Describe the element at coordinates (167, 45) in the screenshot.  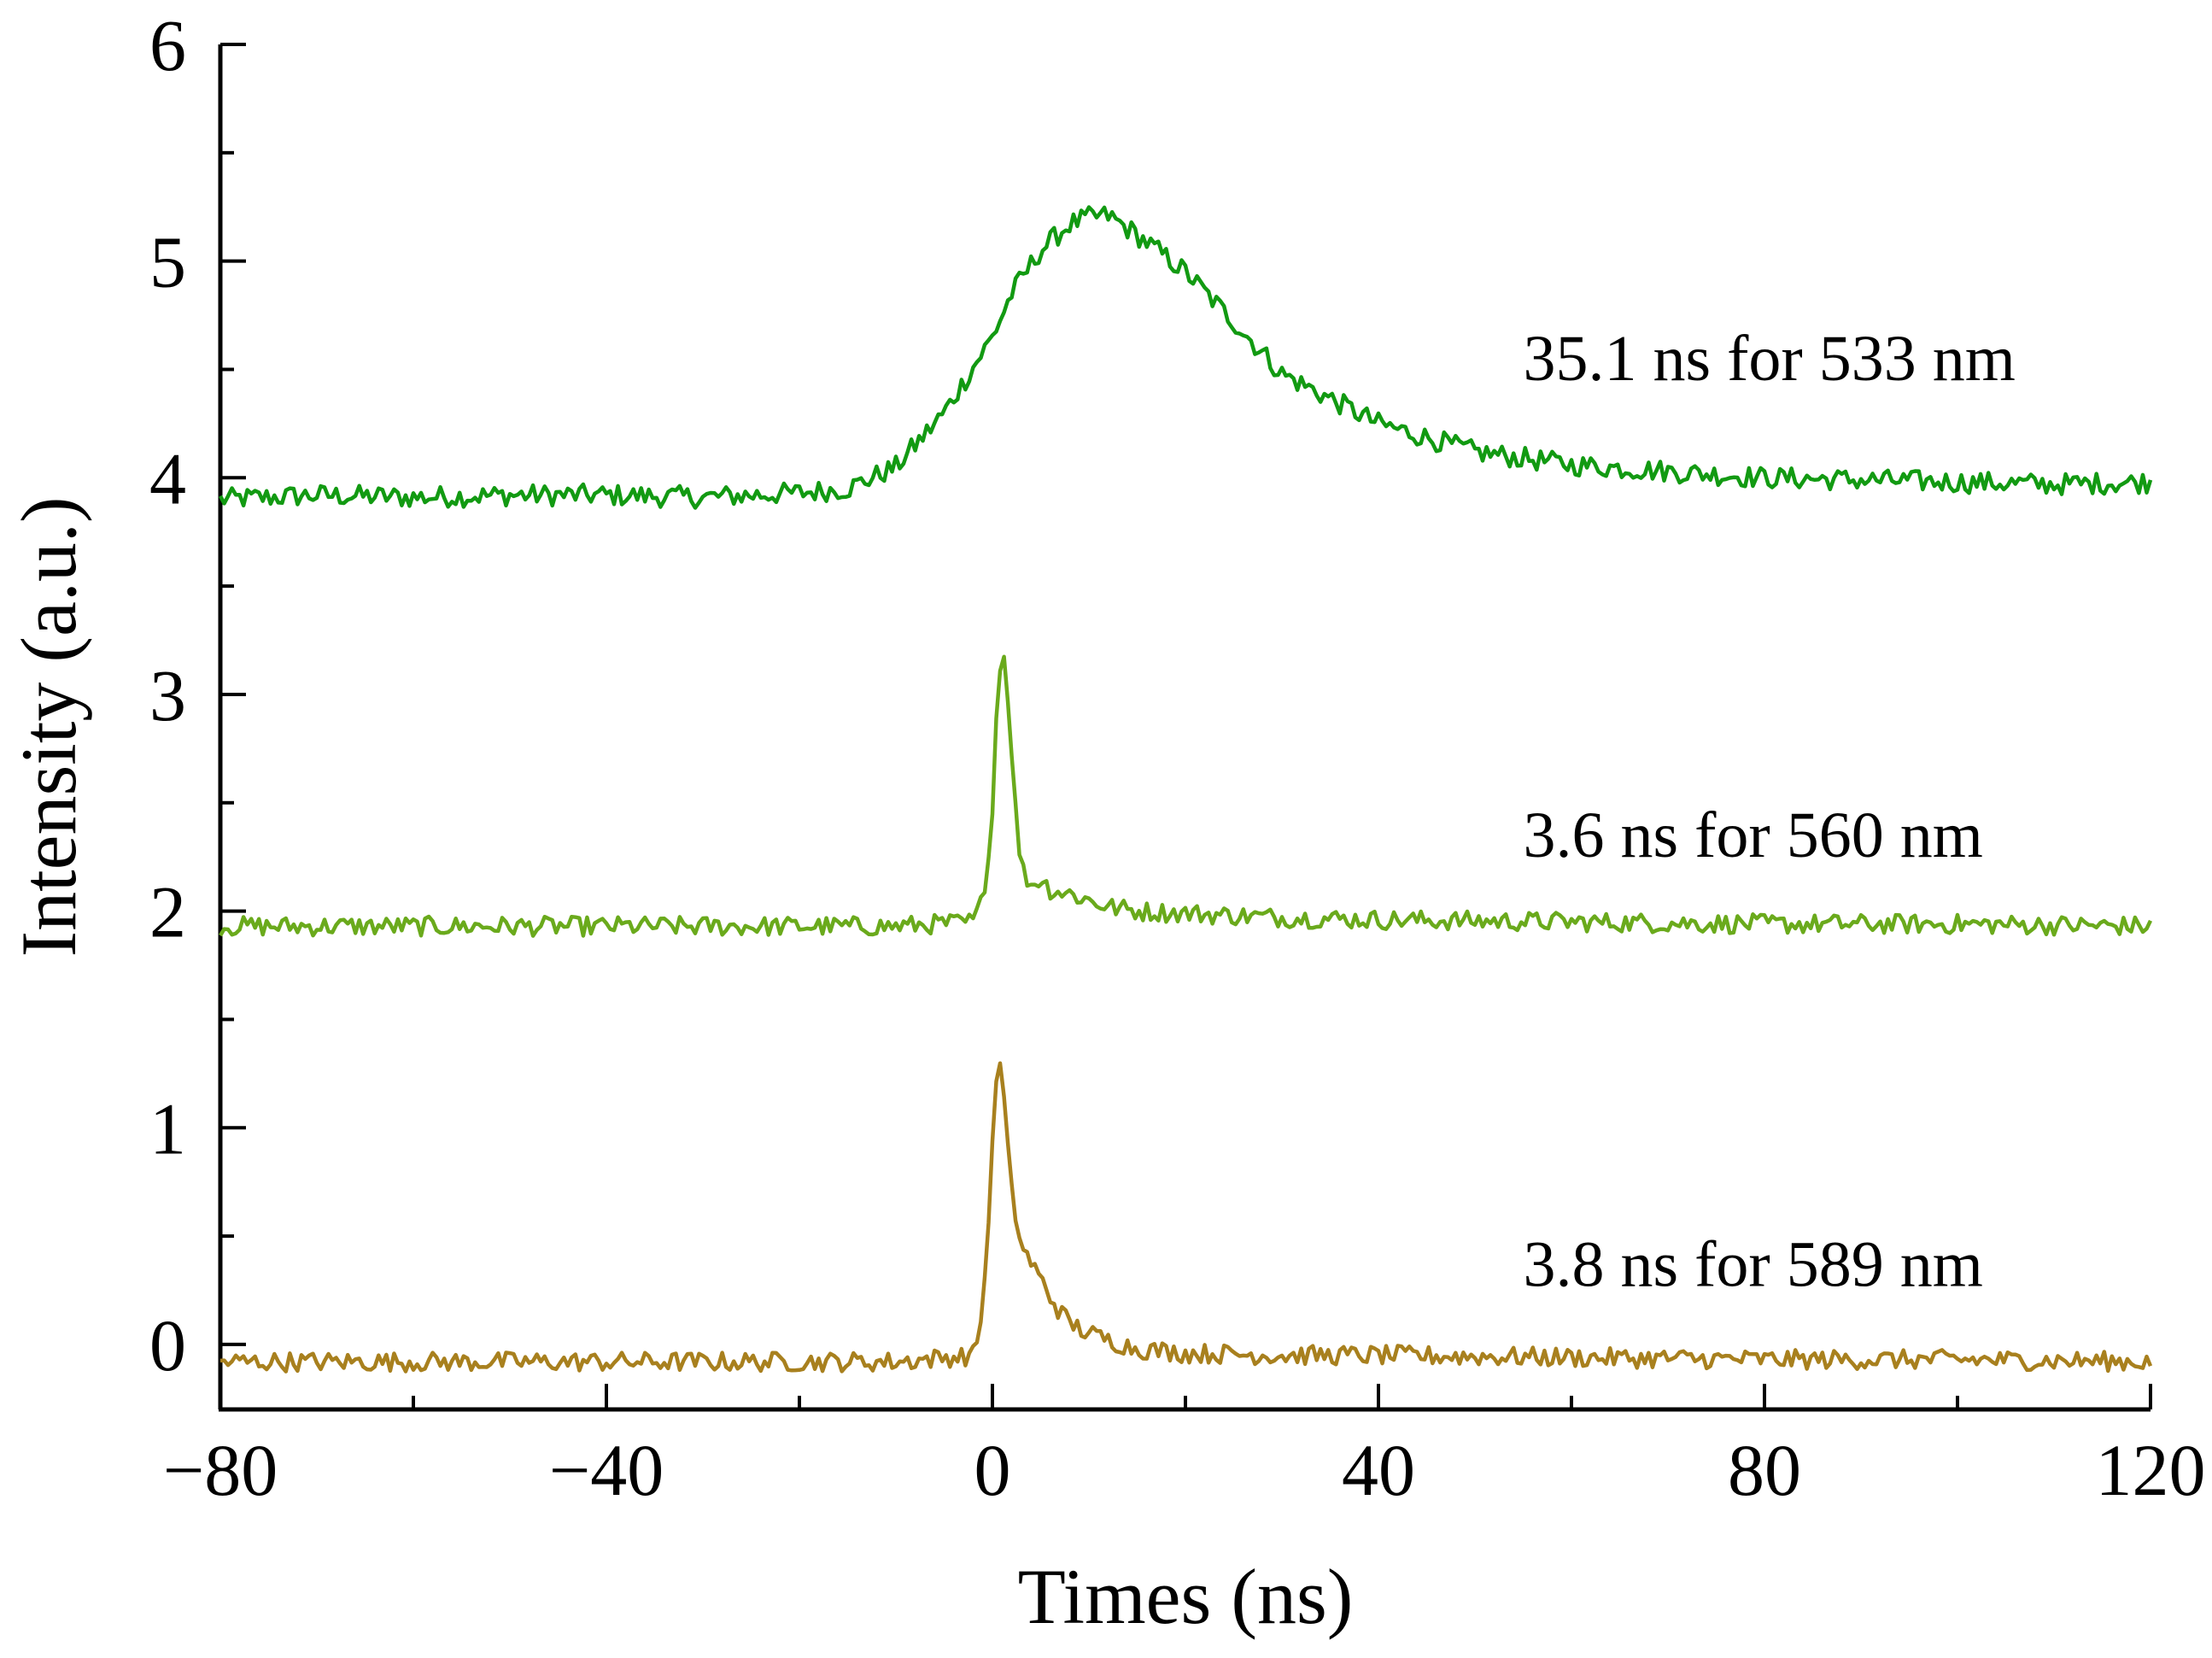
I see `y-tick-label: 6` at that location.